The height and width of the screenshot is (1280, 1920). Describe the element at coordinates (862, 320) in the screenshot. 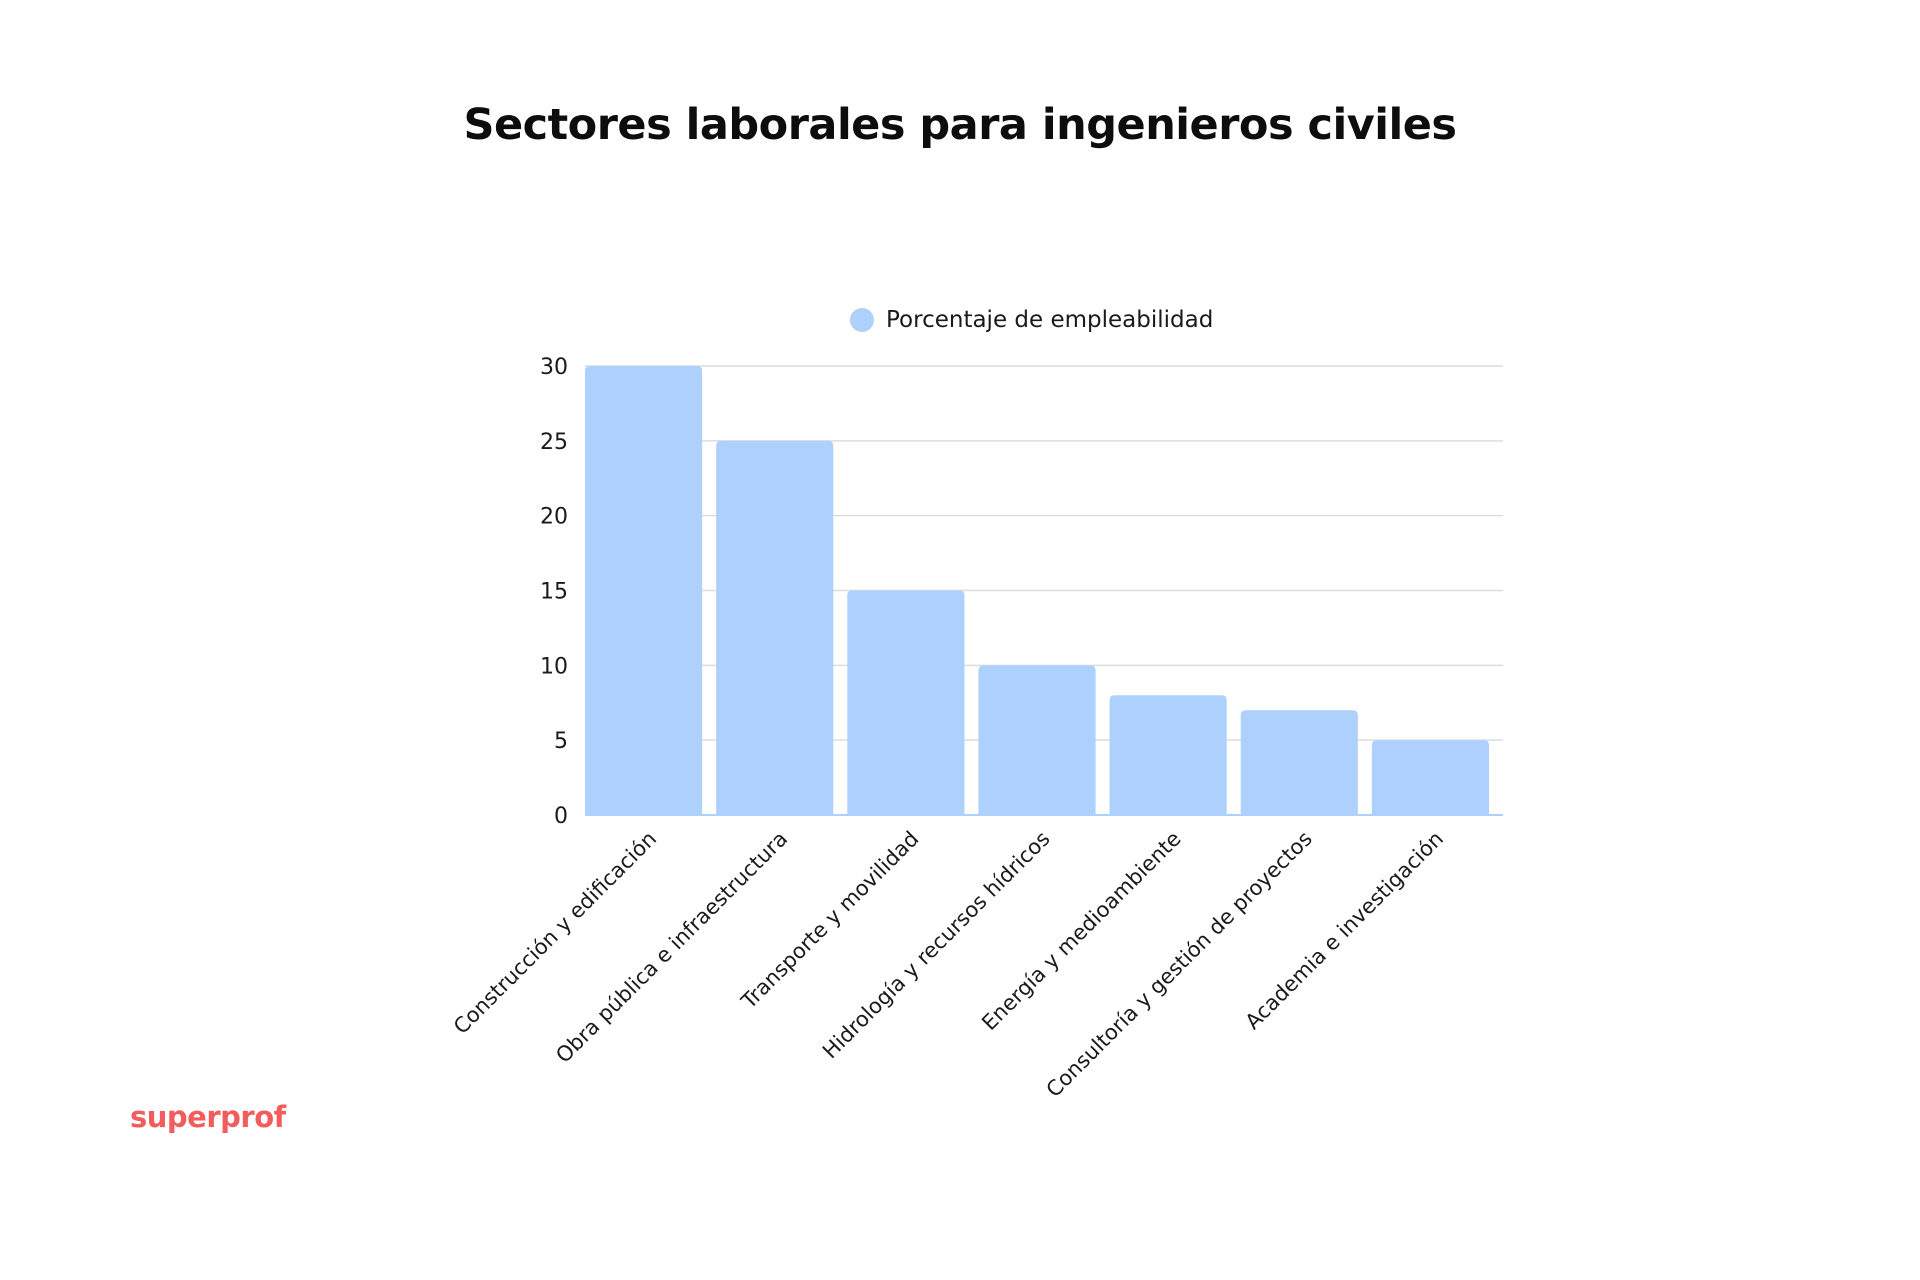

I see `legend-swatch` at that location.